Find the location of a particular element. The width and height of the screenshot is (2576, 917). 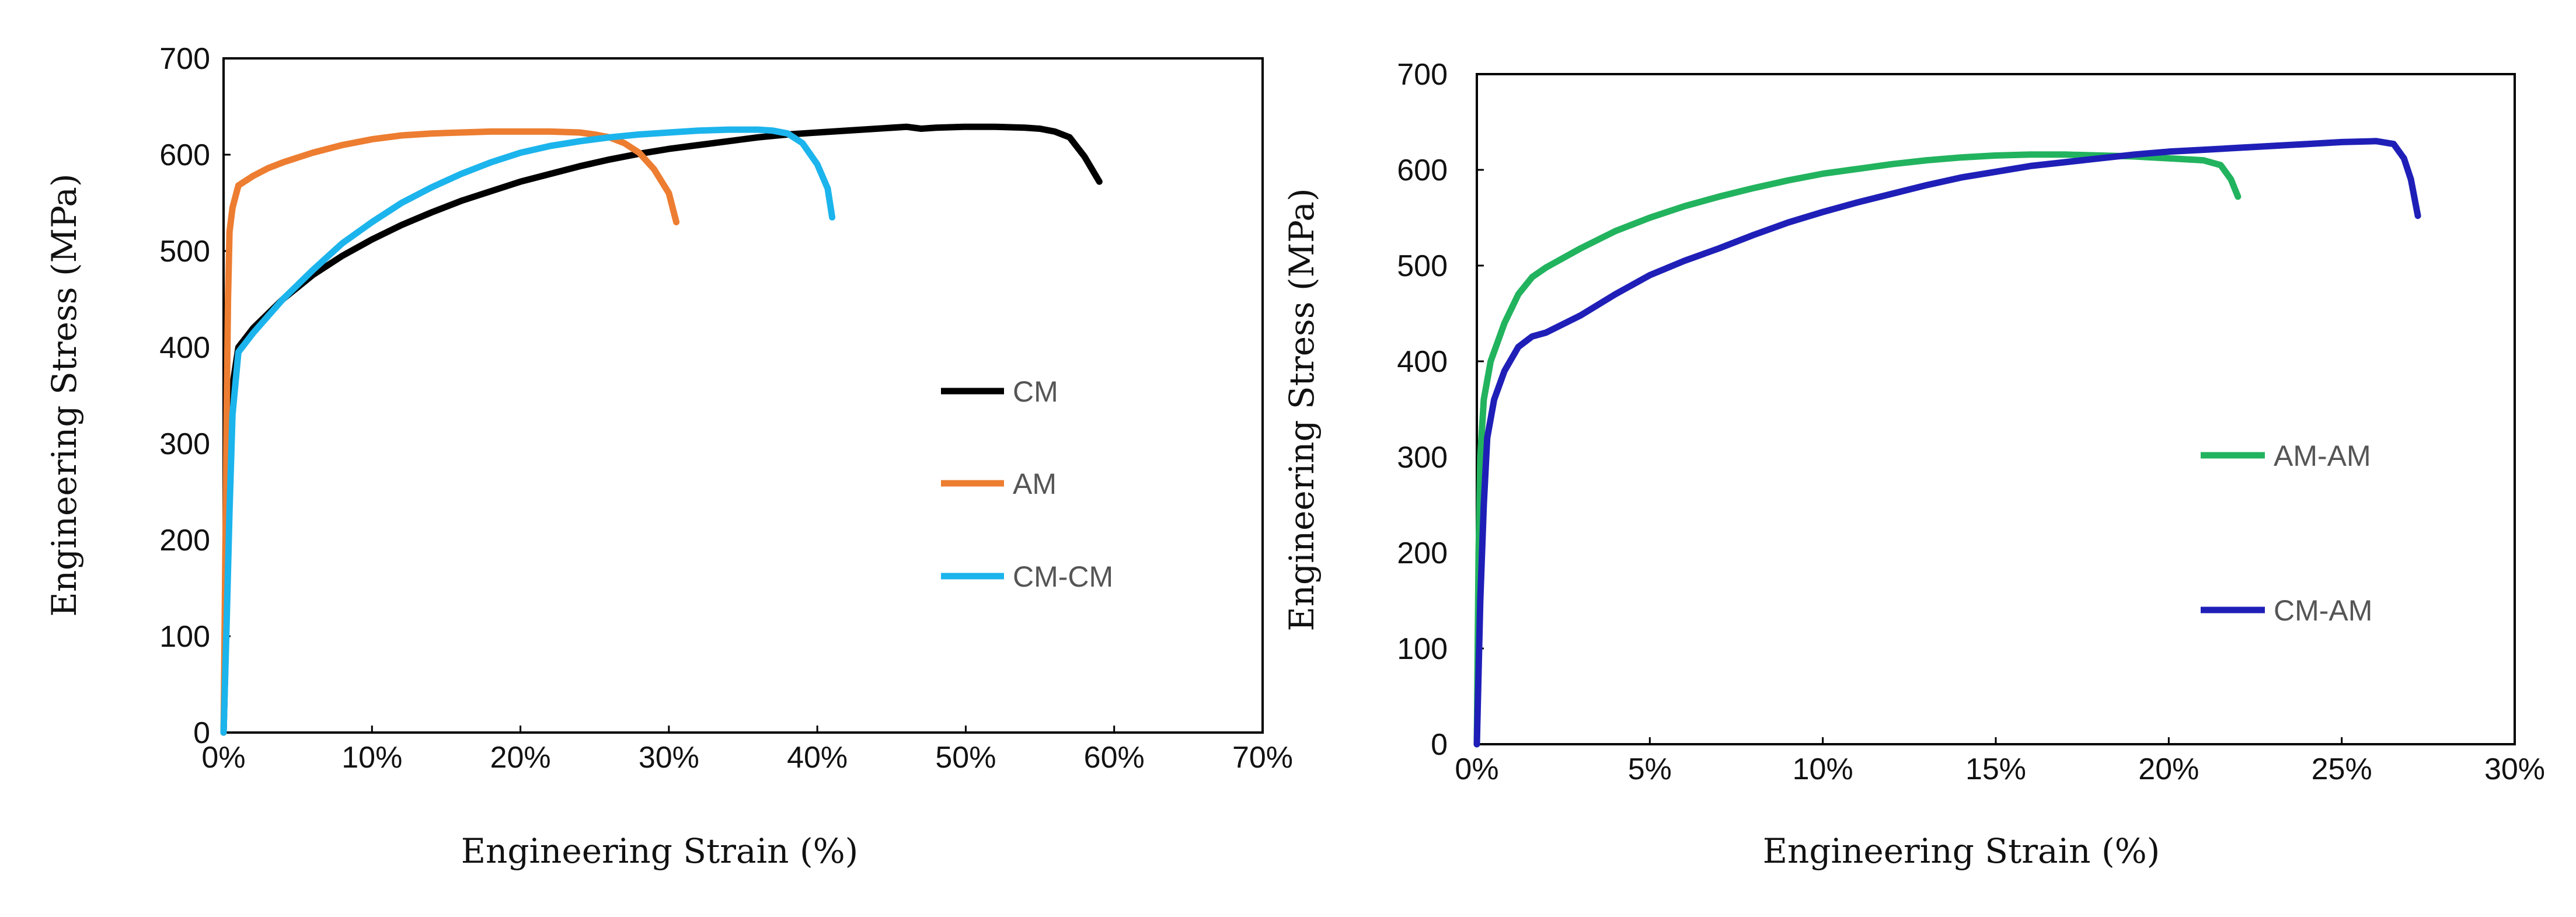

legend-label: CM-AM is located at coordinates (2323, 610).